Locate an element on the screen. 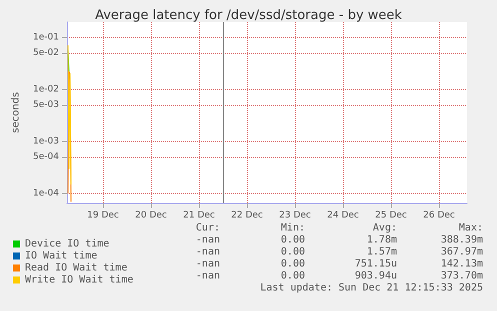 This screenshot has height=311, width=497. line-series is located at coordinates (70, 115).